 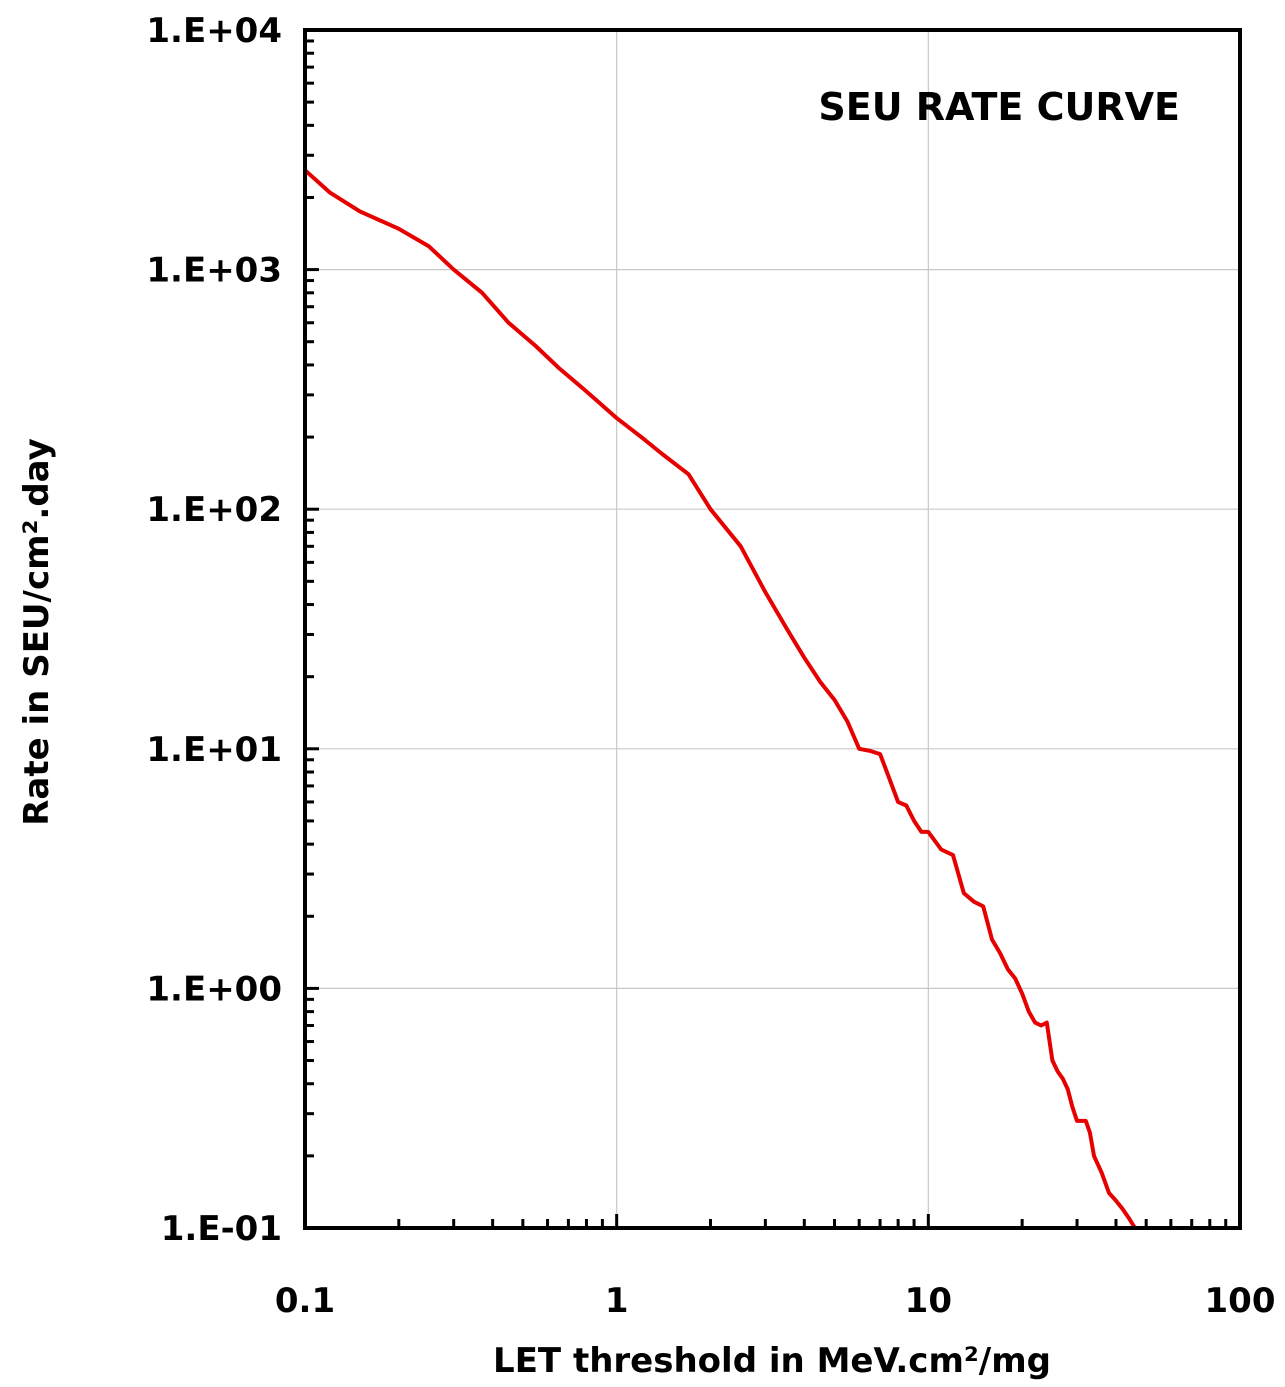 What do you see at coordinates (214, 31) in the screenshot?
I see `y-tick-label: 1.E+04` at bounding box center [214, 31].